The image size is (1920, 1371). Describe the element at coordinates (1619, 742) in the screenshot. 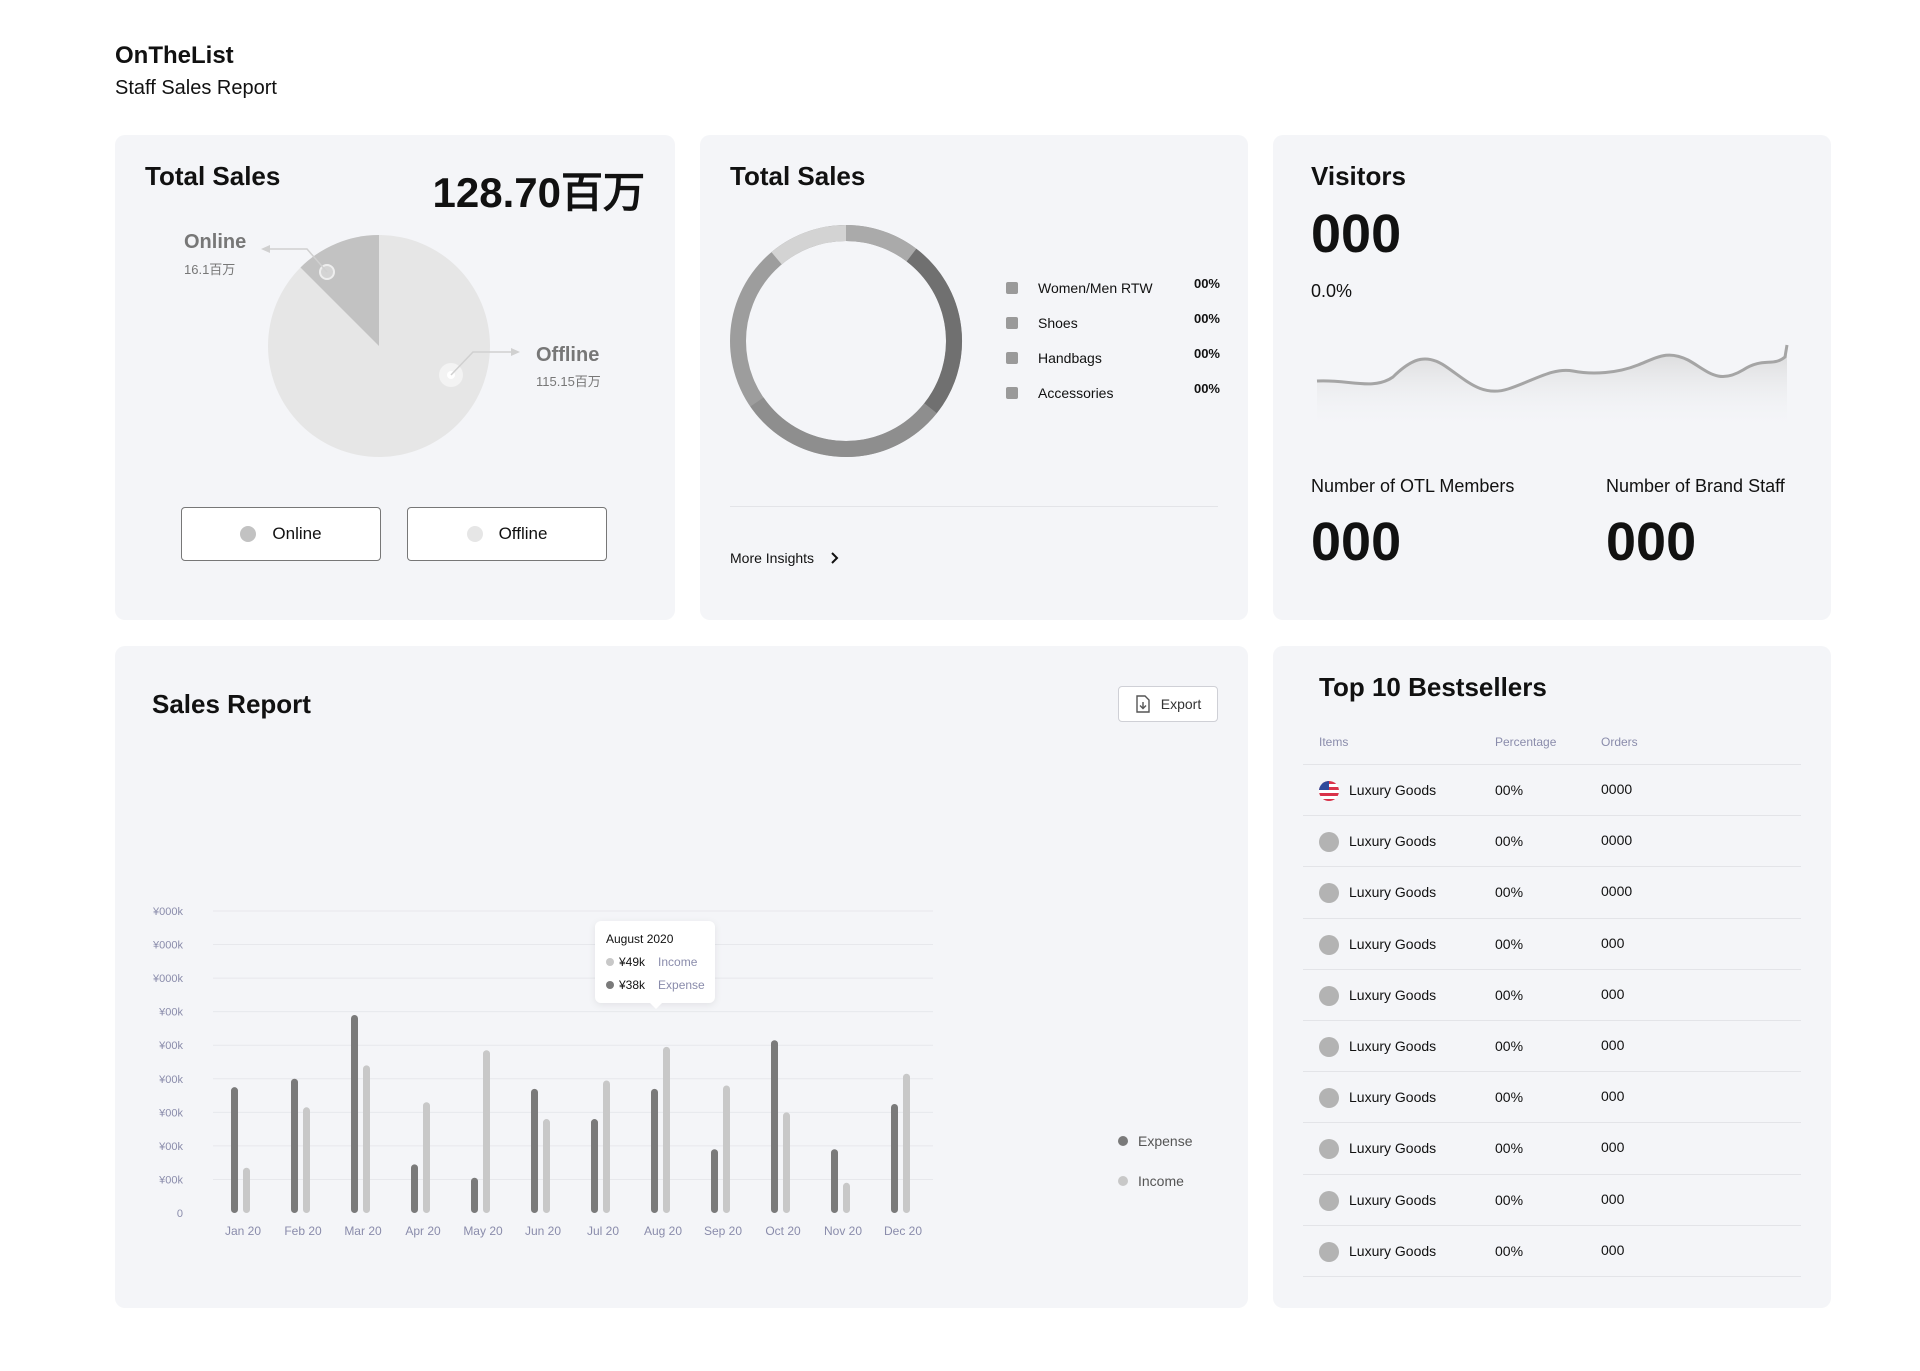

I see `col-header-orders: Orders` at that location.